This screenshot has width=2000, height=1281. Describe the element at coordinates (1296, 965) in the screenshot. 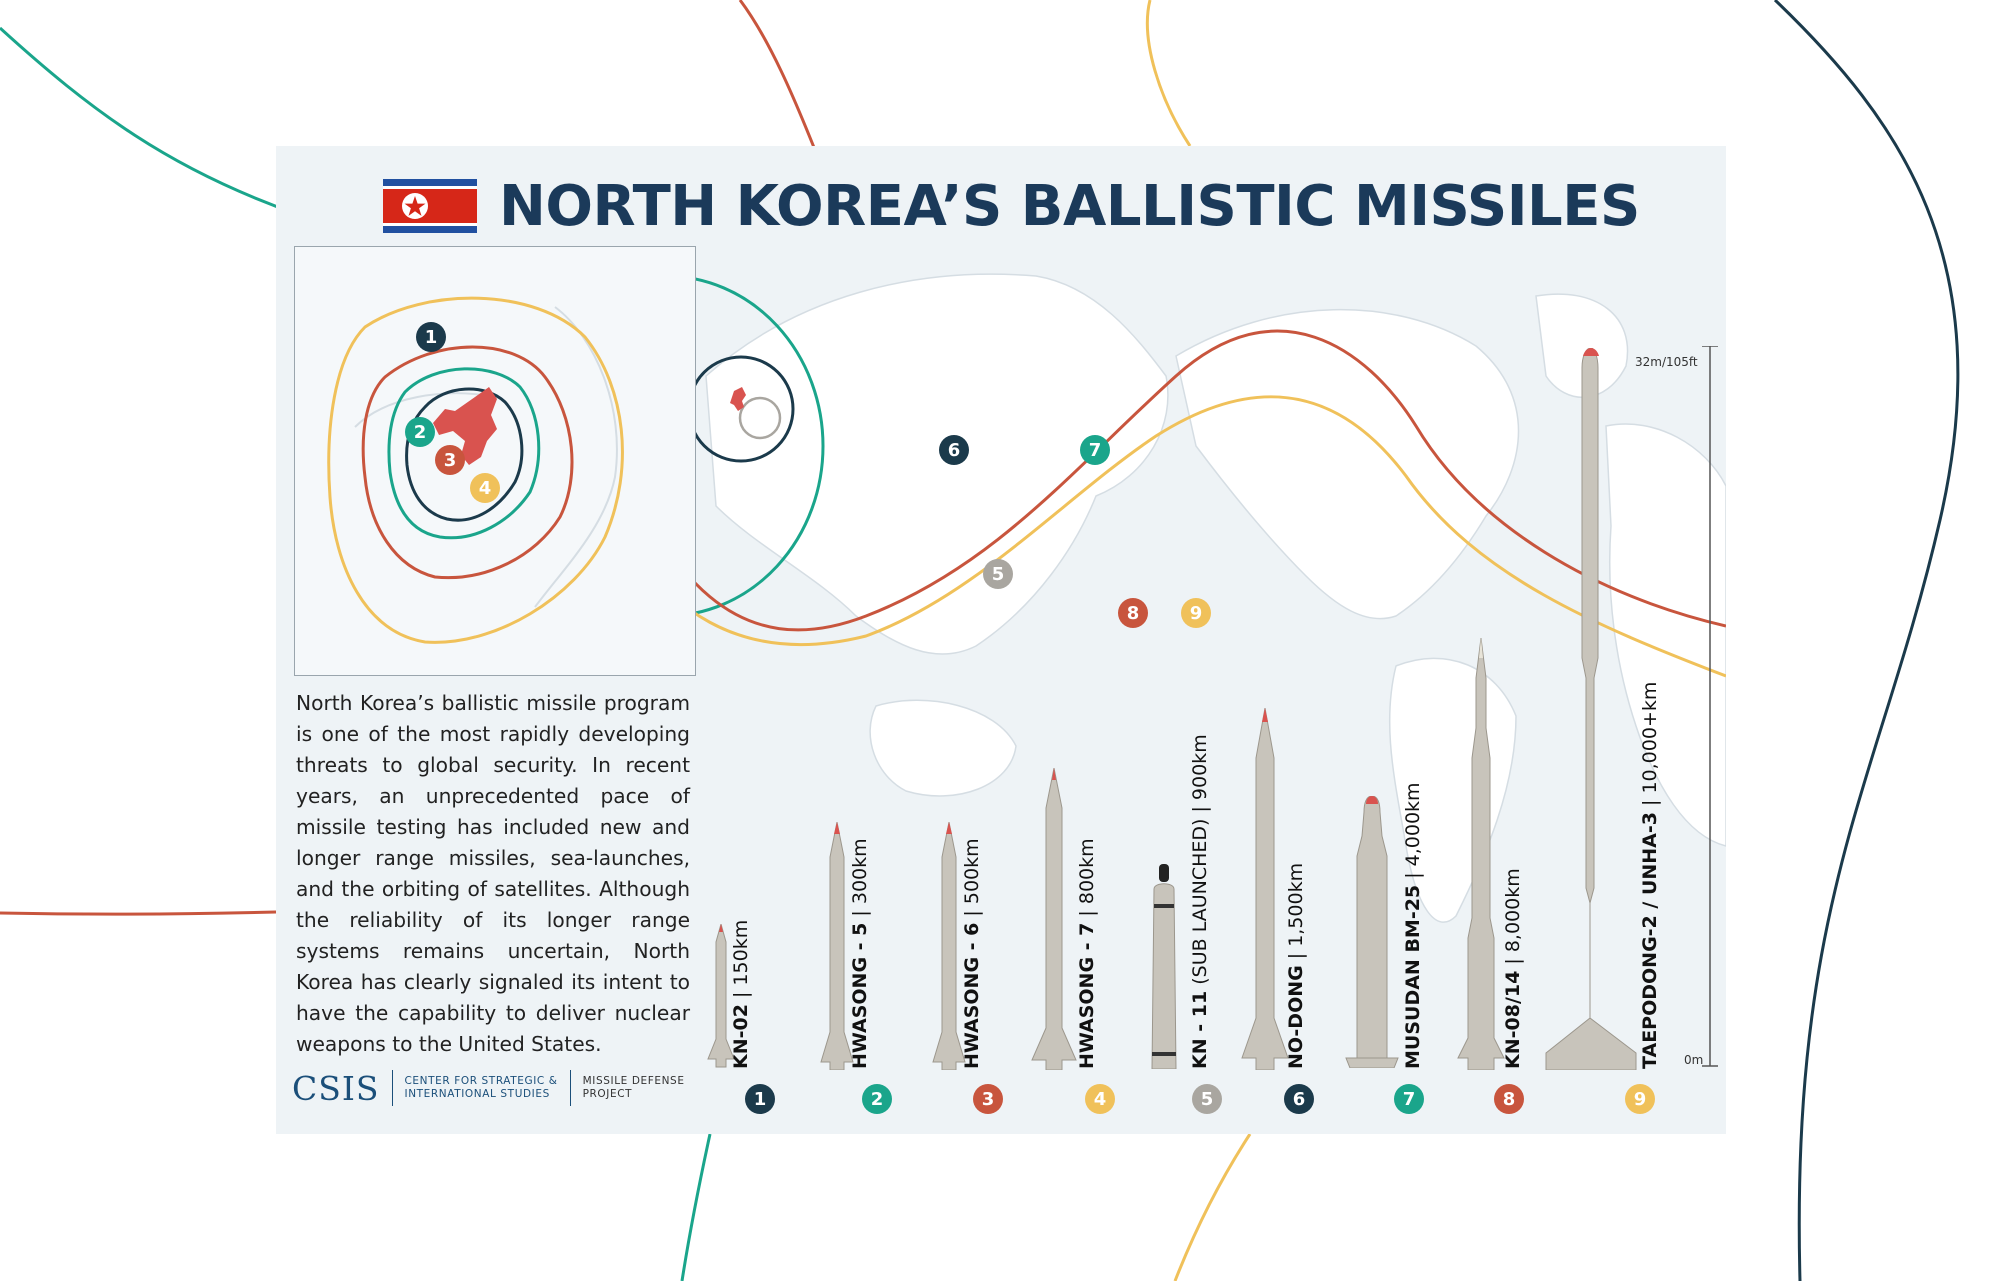

I see `missile-label-6: NO-DONG | 1,500km` at that location.